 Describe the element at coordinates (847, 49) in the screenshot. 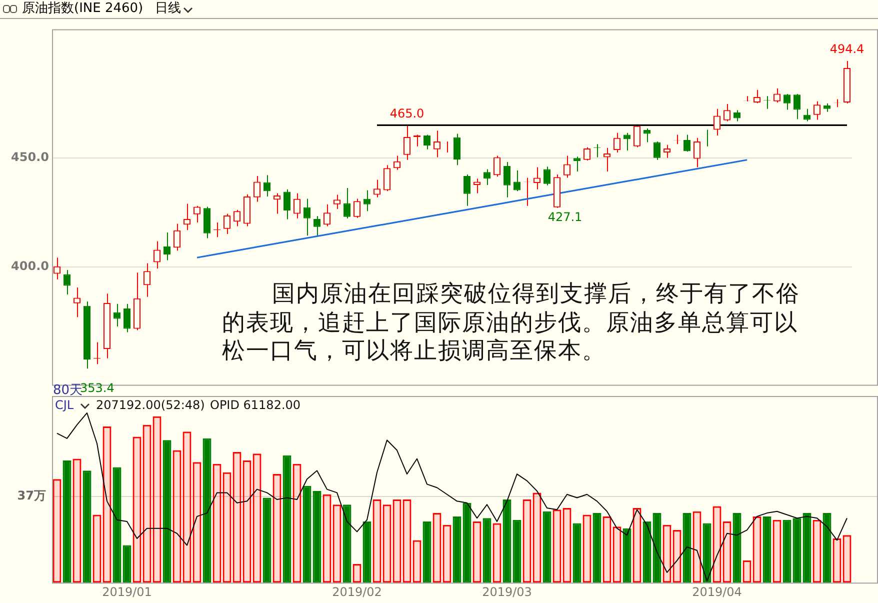

I see `annotation: 494.4` at that location.